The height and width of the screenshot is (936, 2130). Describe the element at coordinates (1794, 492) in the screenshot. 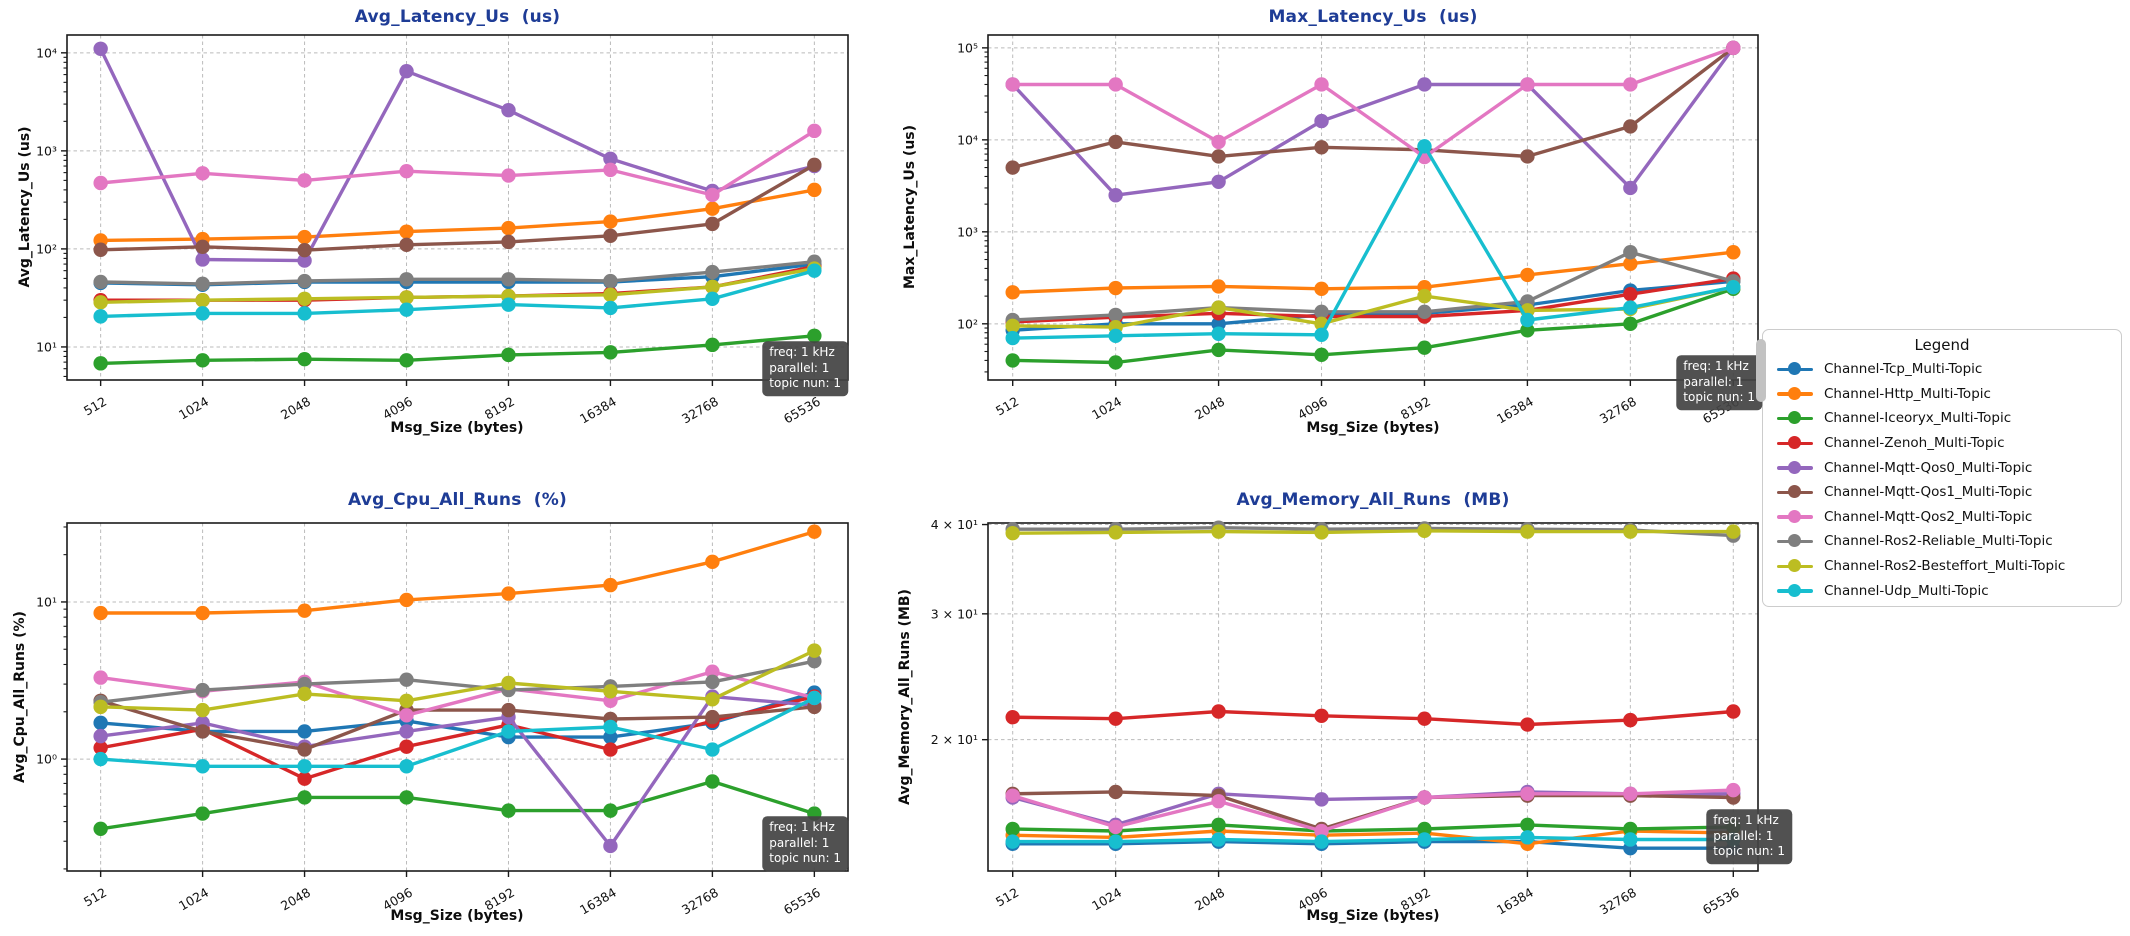

I see `legend-dot-icon` at that location.